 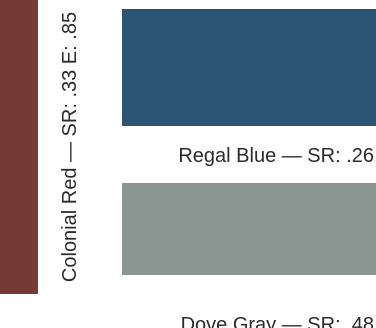 I want to click on regal-blue-label: Regal Blue — SR: .26, so click(x=276, y=156).